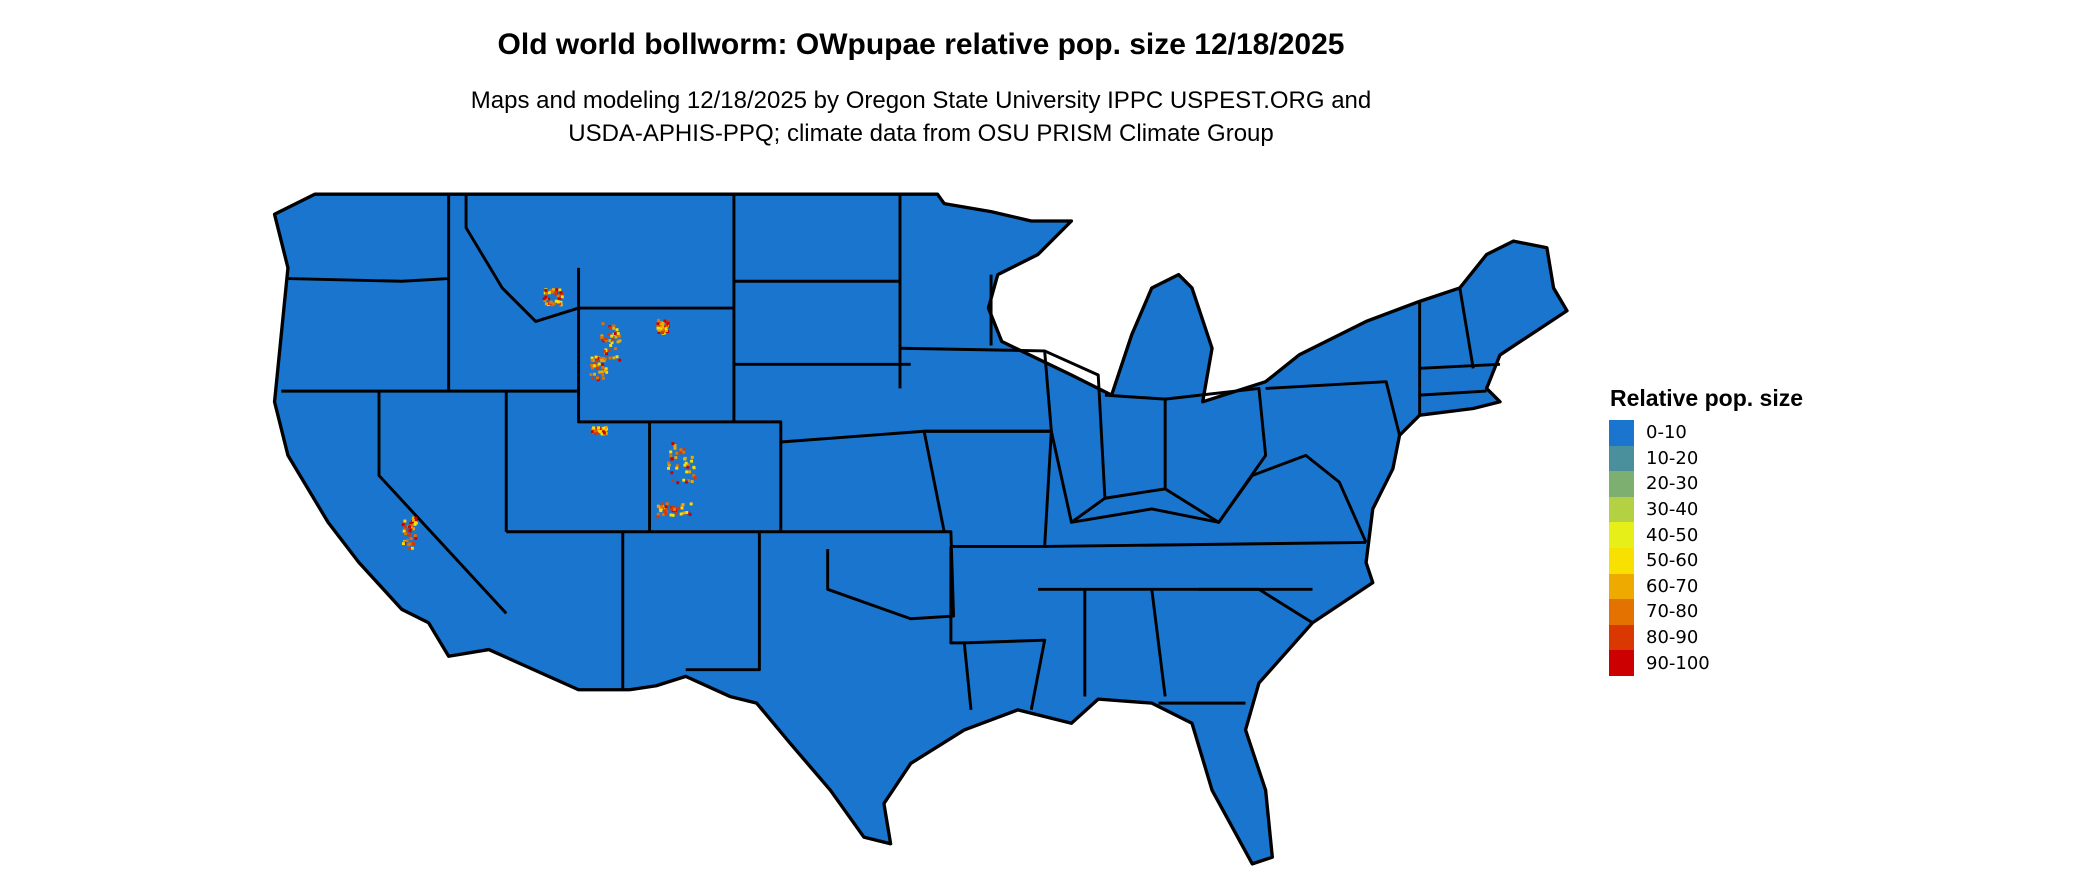  I want to click on legend-label: 70-80, so click(1672, 612).